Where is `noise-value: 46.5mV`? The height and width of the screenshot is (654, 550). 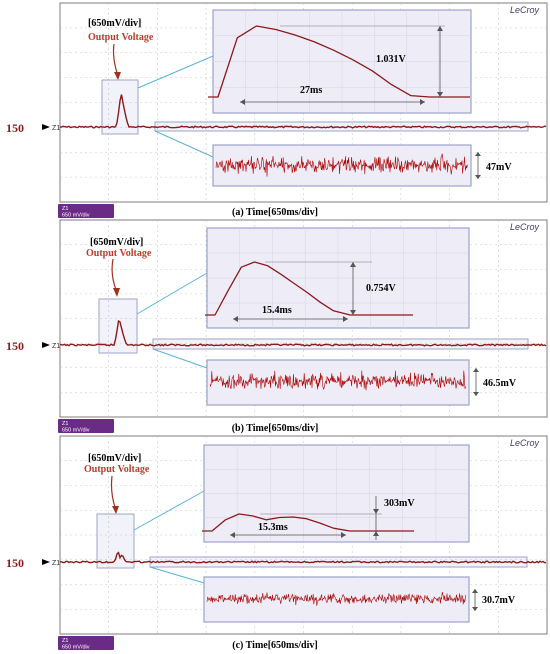
noise-value: 46.5mV is located at coordinates (500, 383).